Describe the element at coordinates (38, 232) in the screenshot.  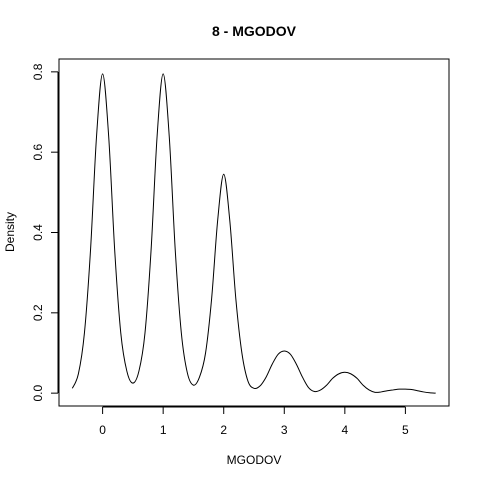
I see `y-tick-label: 0.4` at that location.